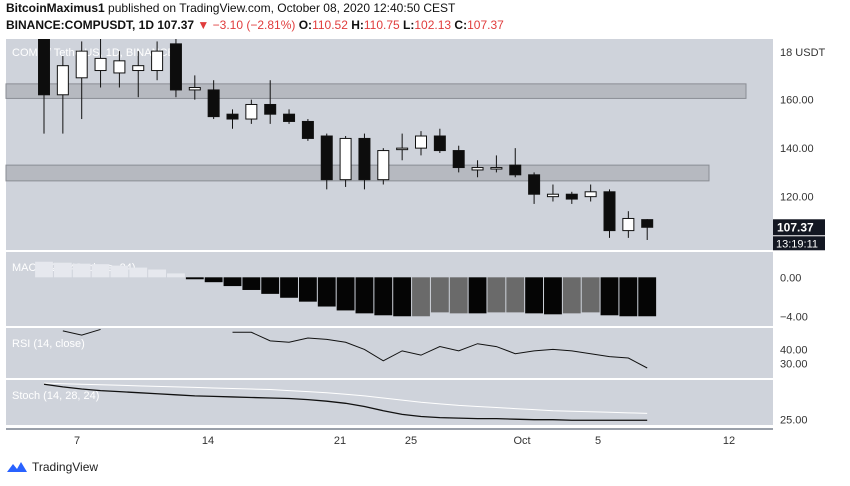 The height and width of the screenshot is (486, 850). What do you see at coordinates (433, 25) in the screenshot?
I see `low-value: 102.13` at bounding box center [433, 25].